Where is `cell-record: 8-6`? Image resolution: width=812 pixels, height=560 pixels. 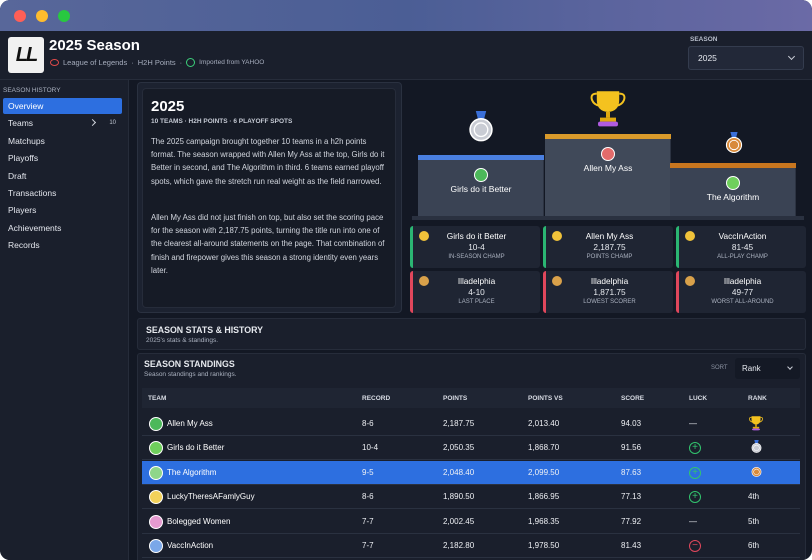
cell-record: 8-6 is located at coordinates (368, 423).